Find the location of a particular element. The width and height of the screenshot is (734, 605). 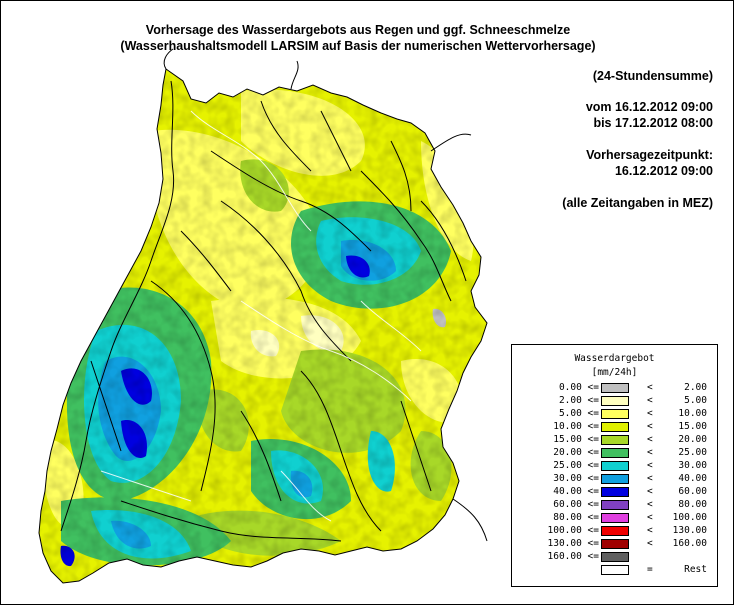

legend-row: 25.00 <= <30.00 is located at coordinates (614, 465).